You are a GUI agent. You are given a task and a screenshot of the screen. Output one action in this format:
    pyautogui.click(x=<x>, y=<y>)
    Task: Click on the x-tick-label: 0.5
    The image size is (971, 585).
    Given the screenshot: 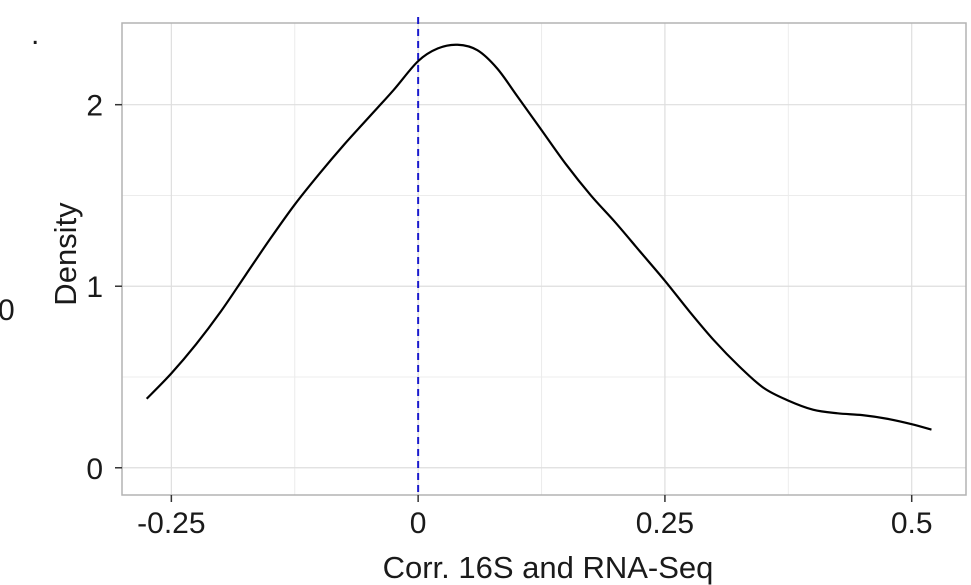 What is the action you would take?
    pyautogui.click(x=912, y=523)
    